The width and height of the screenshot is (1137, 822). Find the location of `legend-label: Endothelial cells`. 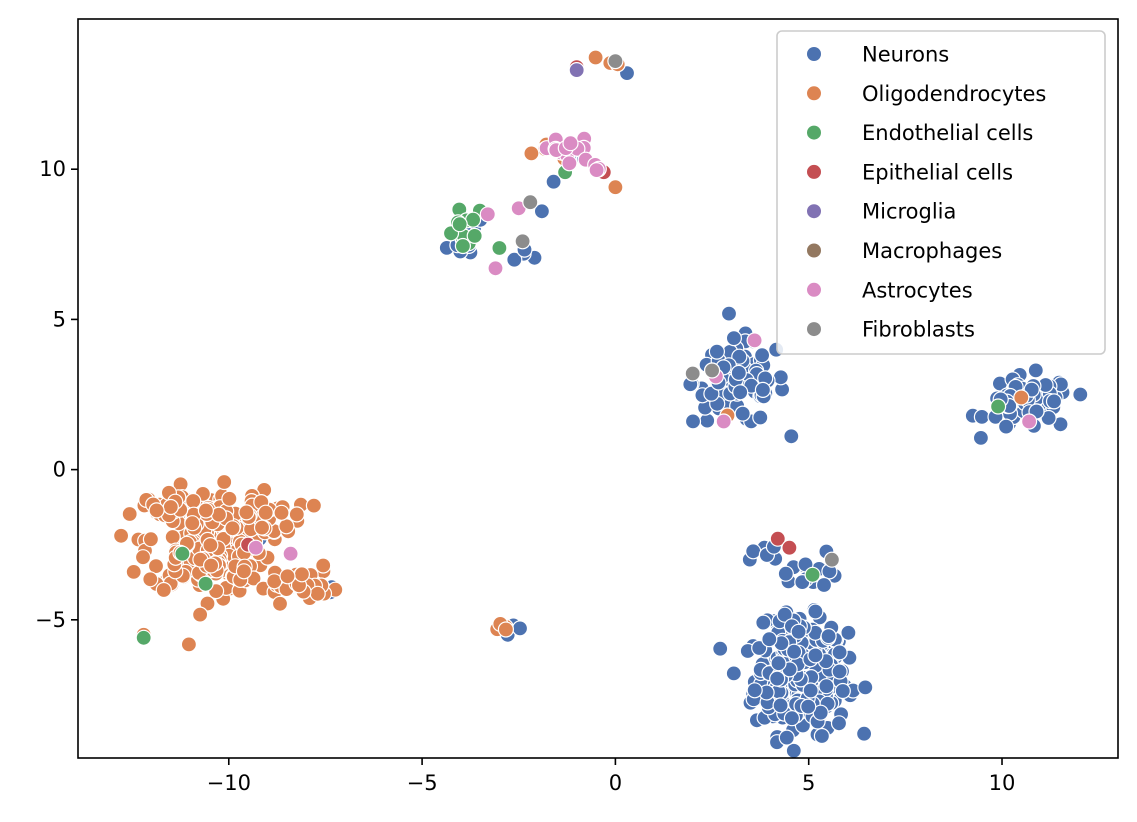

legend-label: Endothelial cells is located at coordinates (947, 133).